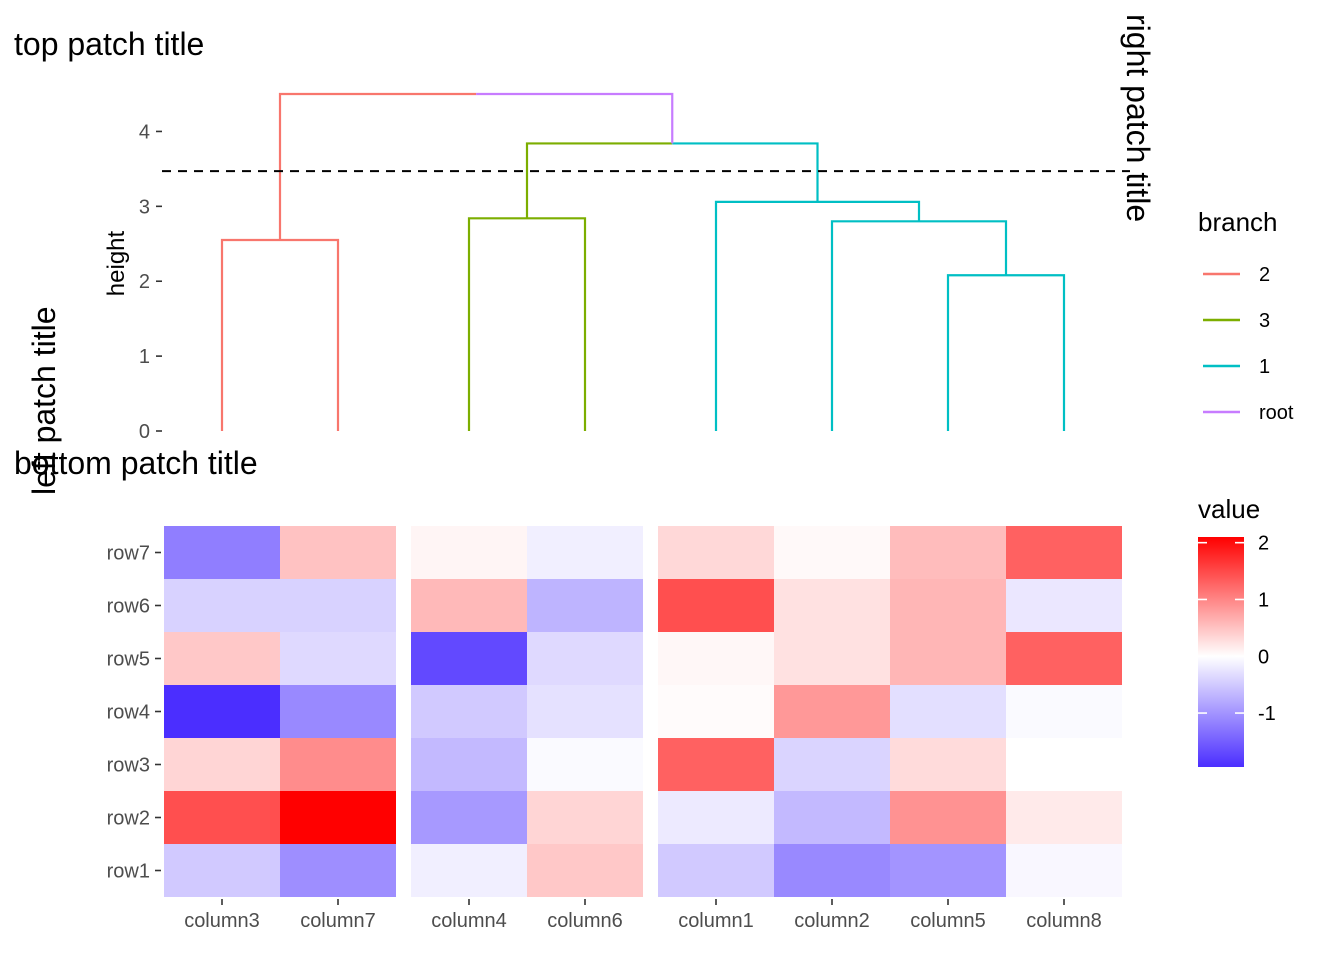 This screenshot has width=1344, height=960. I want to click on heatmap-cell-row5-column7, so click(338, 658).